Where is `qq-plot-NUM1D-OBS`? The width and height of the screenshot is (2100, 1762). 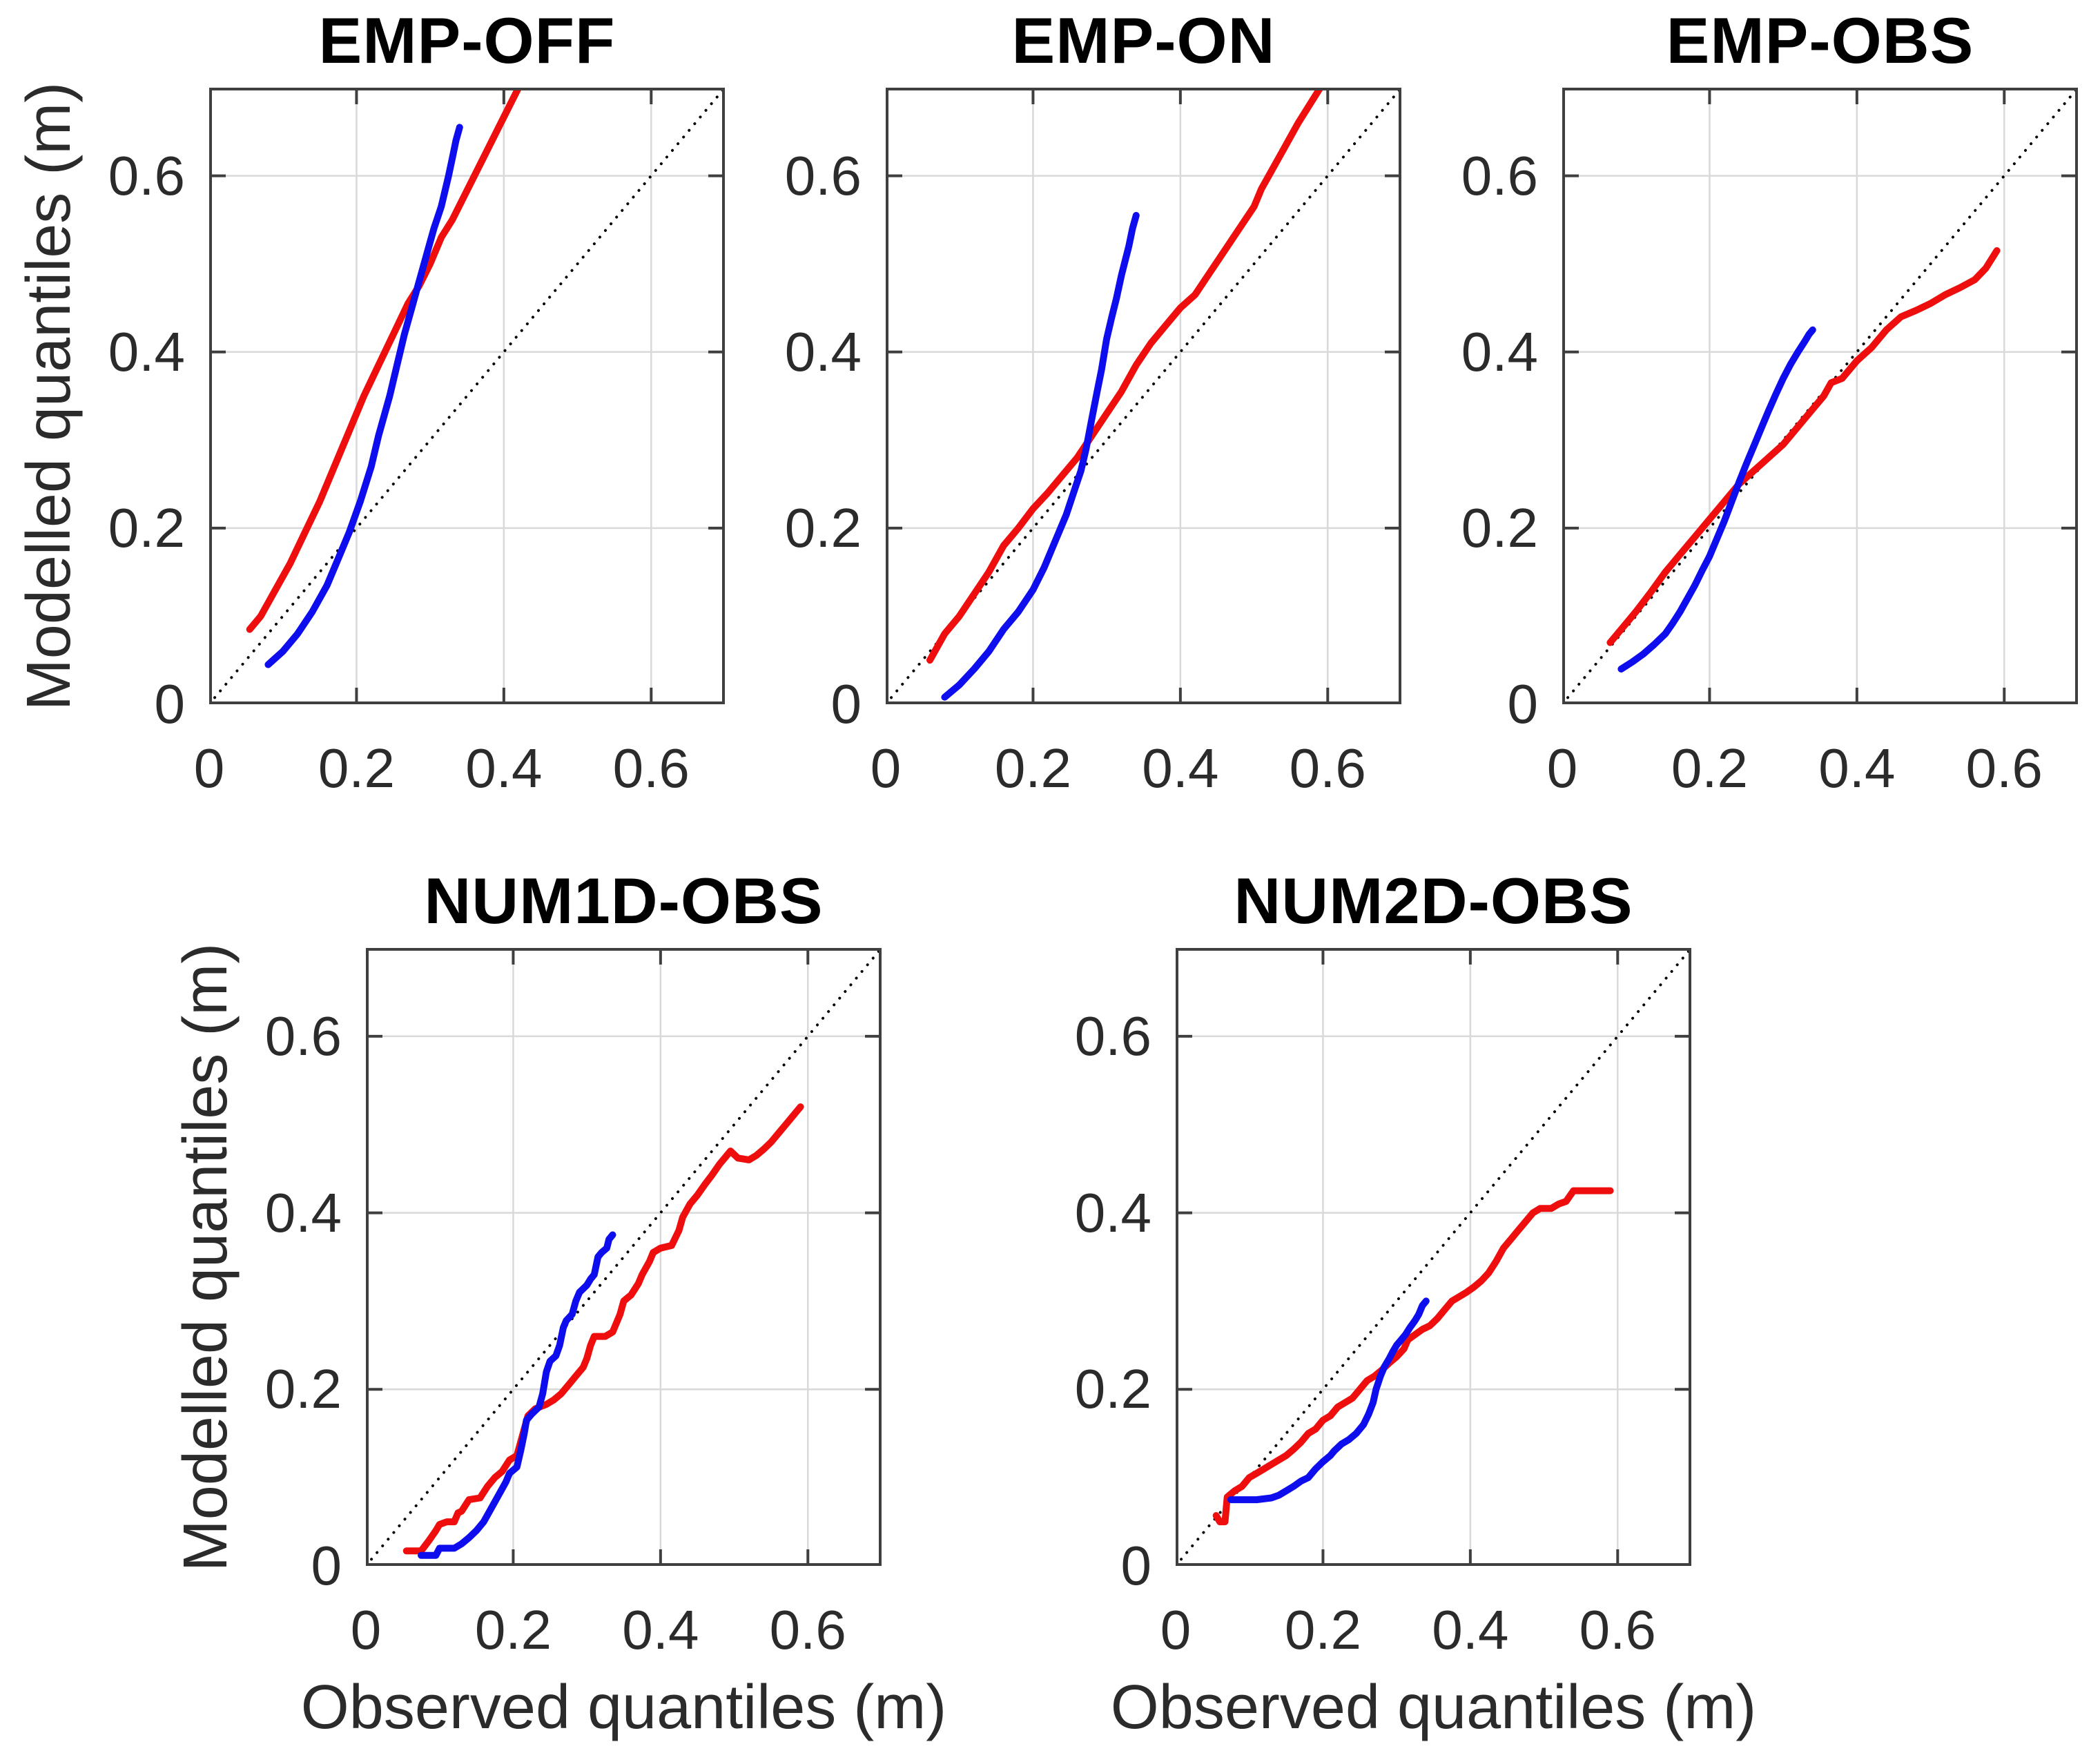 qq-plot-NUM1D-OBS is located at coordinates (623, 1257).